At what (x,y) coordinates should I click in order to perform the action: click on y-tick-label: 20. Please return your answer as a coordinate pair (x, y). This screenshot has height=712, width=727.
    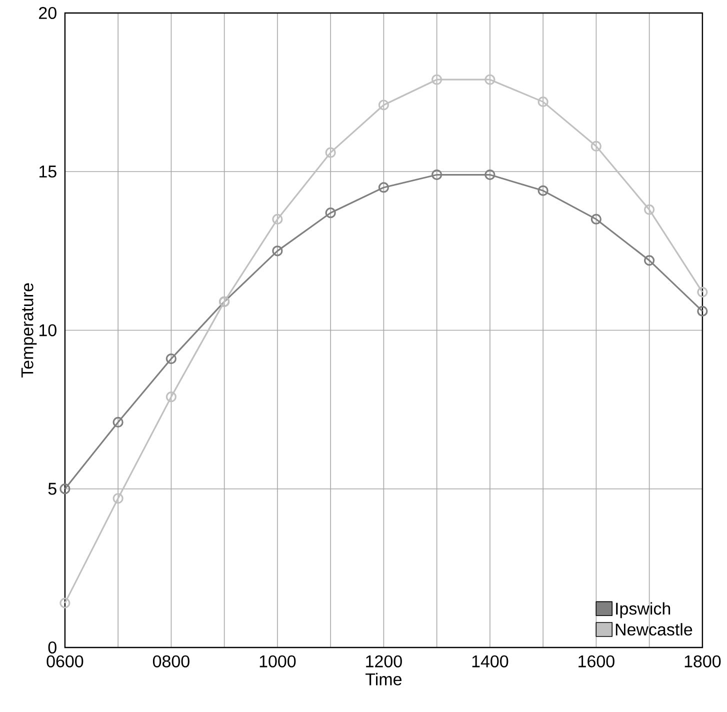
    Looking at the image, I should click on (47, 12).